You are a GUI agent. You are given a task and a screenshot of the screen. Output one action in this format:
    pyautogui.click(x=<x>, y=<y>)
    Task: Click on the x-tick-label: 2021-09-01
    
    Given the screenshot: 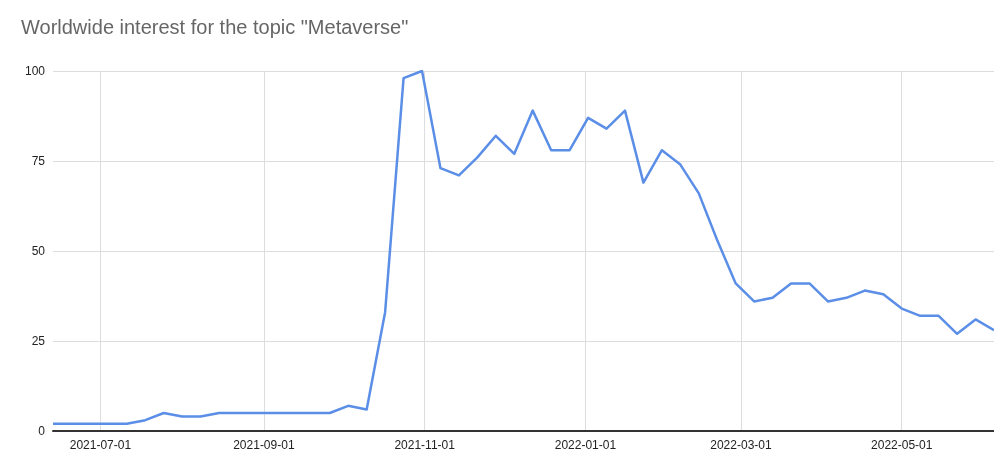 What is the action you would take?
    pyautogui.click(x=264, y=445)
    